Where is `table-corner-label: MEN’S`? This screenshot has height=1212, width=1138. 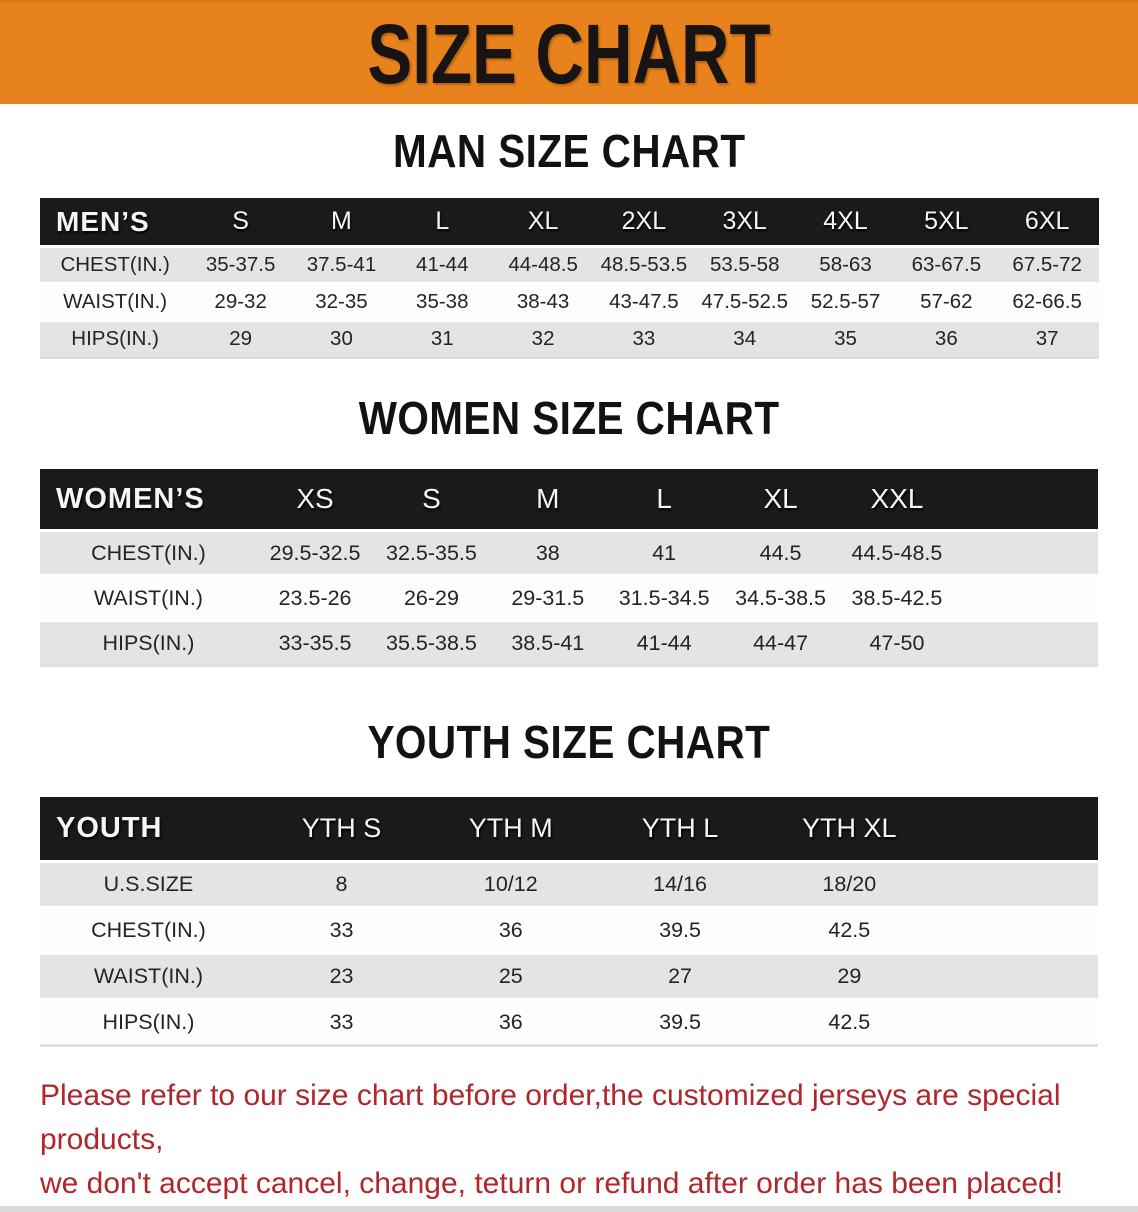
table-corner-label: MEN’S is located at coordinates (115, 222).